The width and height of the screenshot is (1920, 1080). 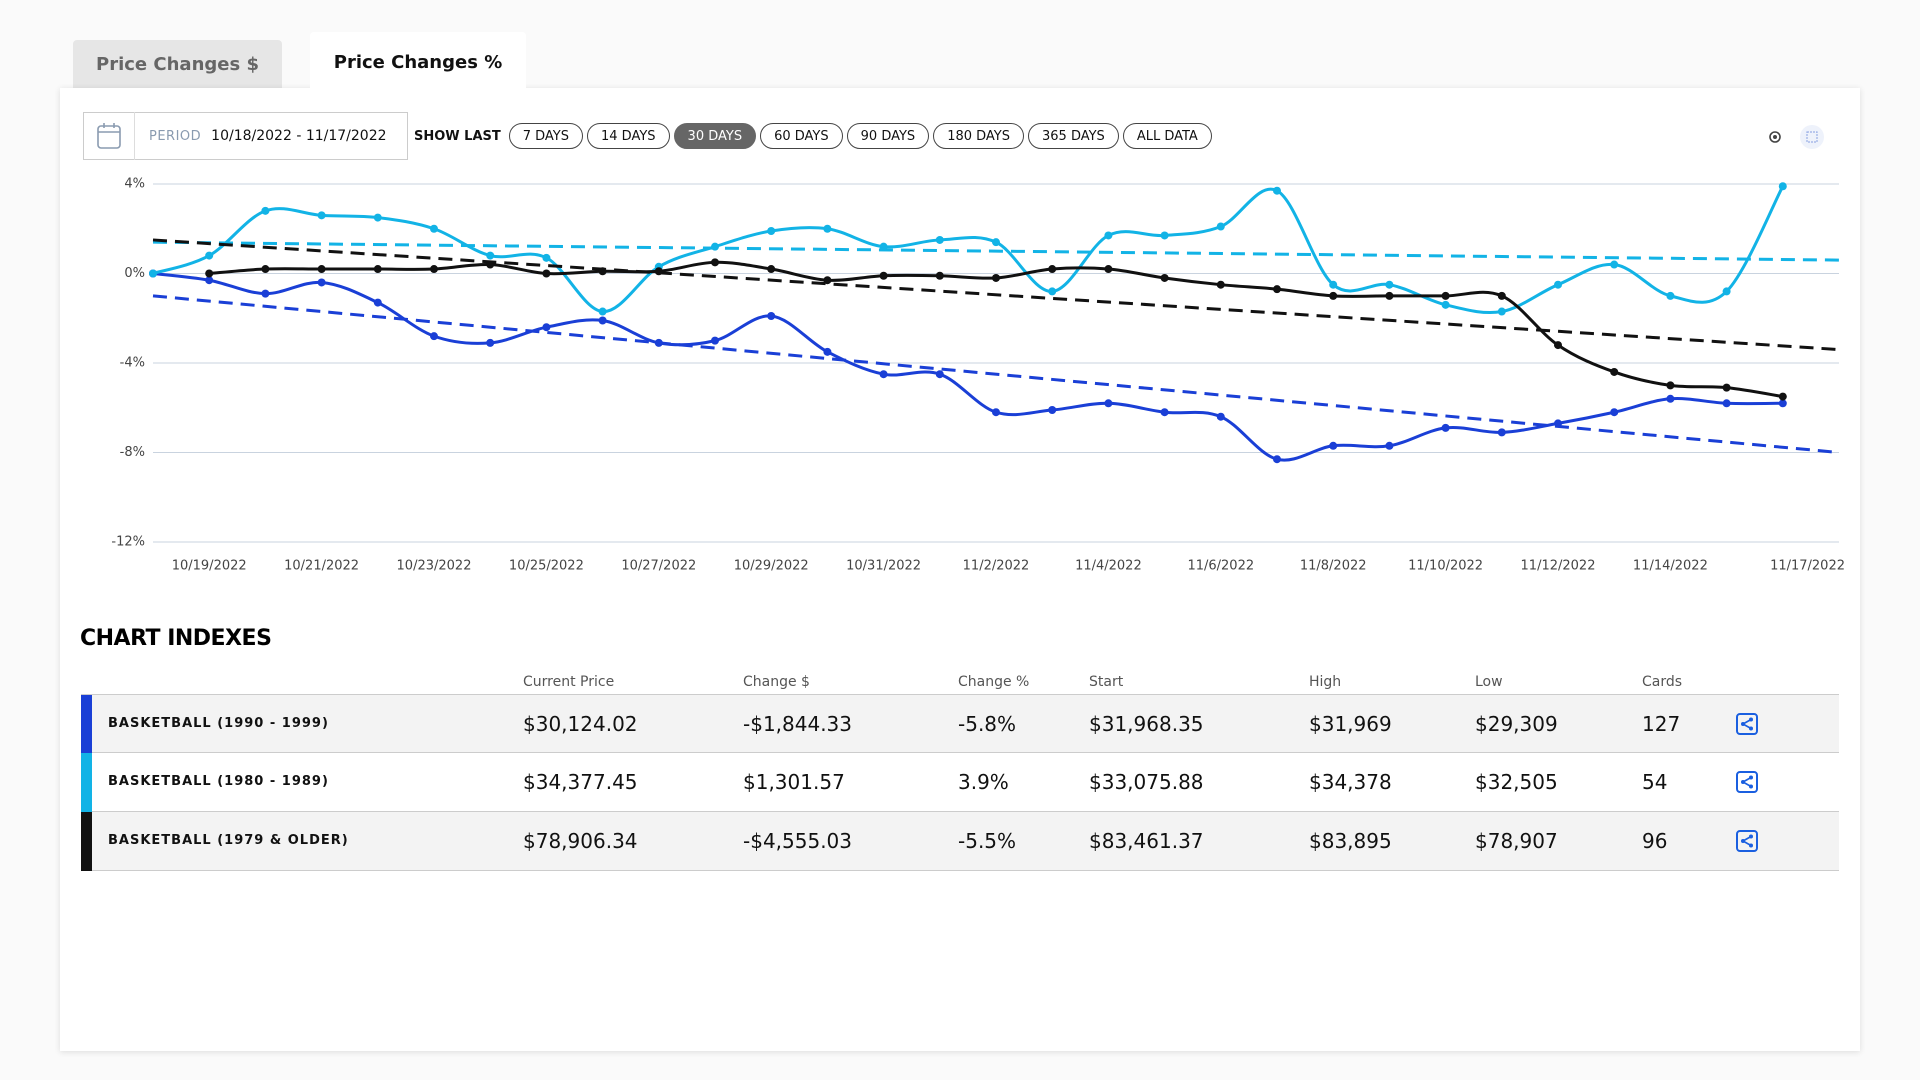 What do you see at coordinates (628, 136) in the screenshot?
I see `range-button: 14 DAYS` at bounding box center [628, 136].